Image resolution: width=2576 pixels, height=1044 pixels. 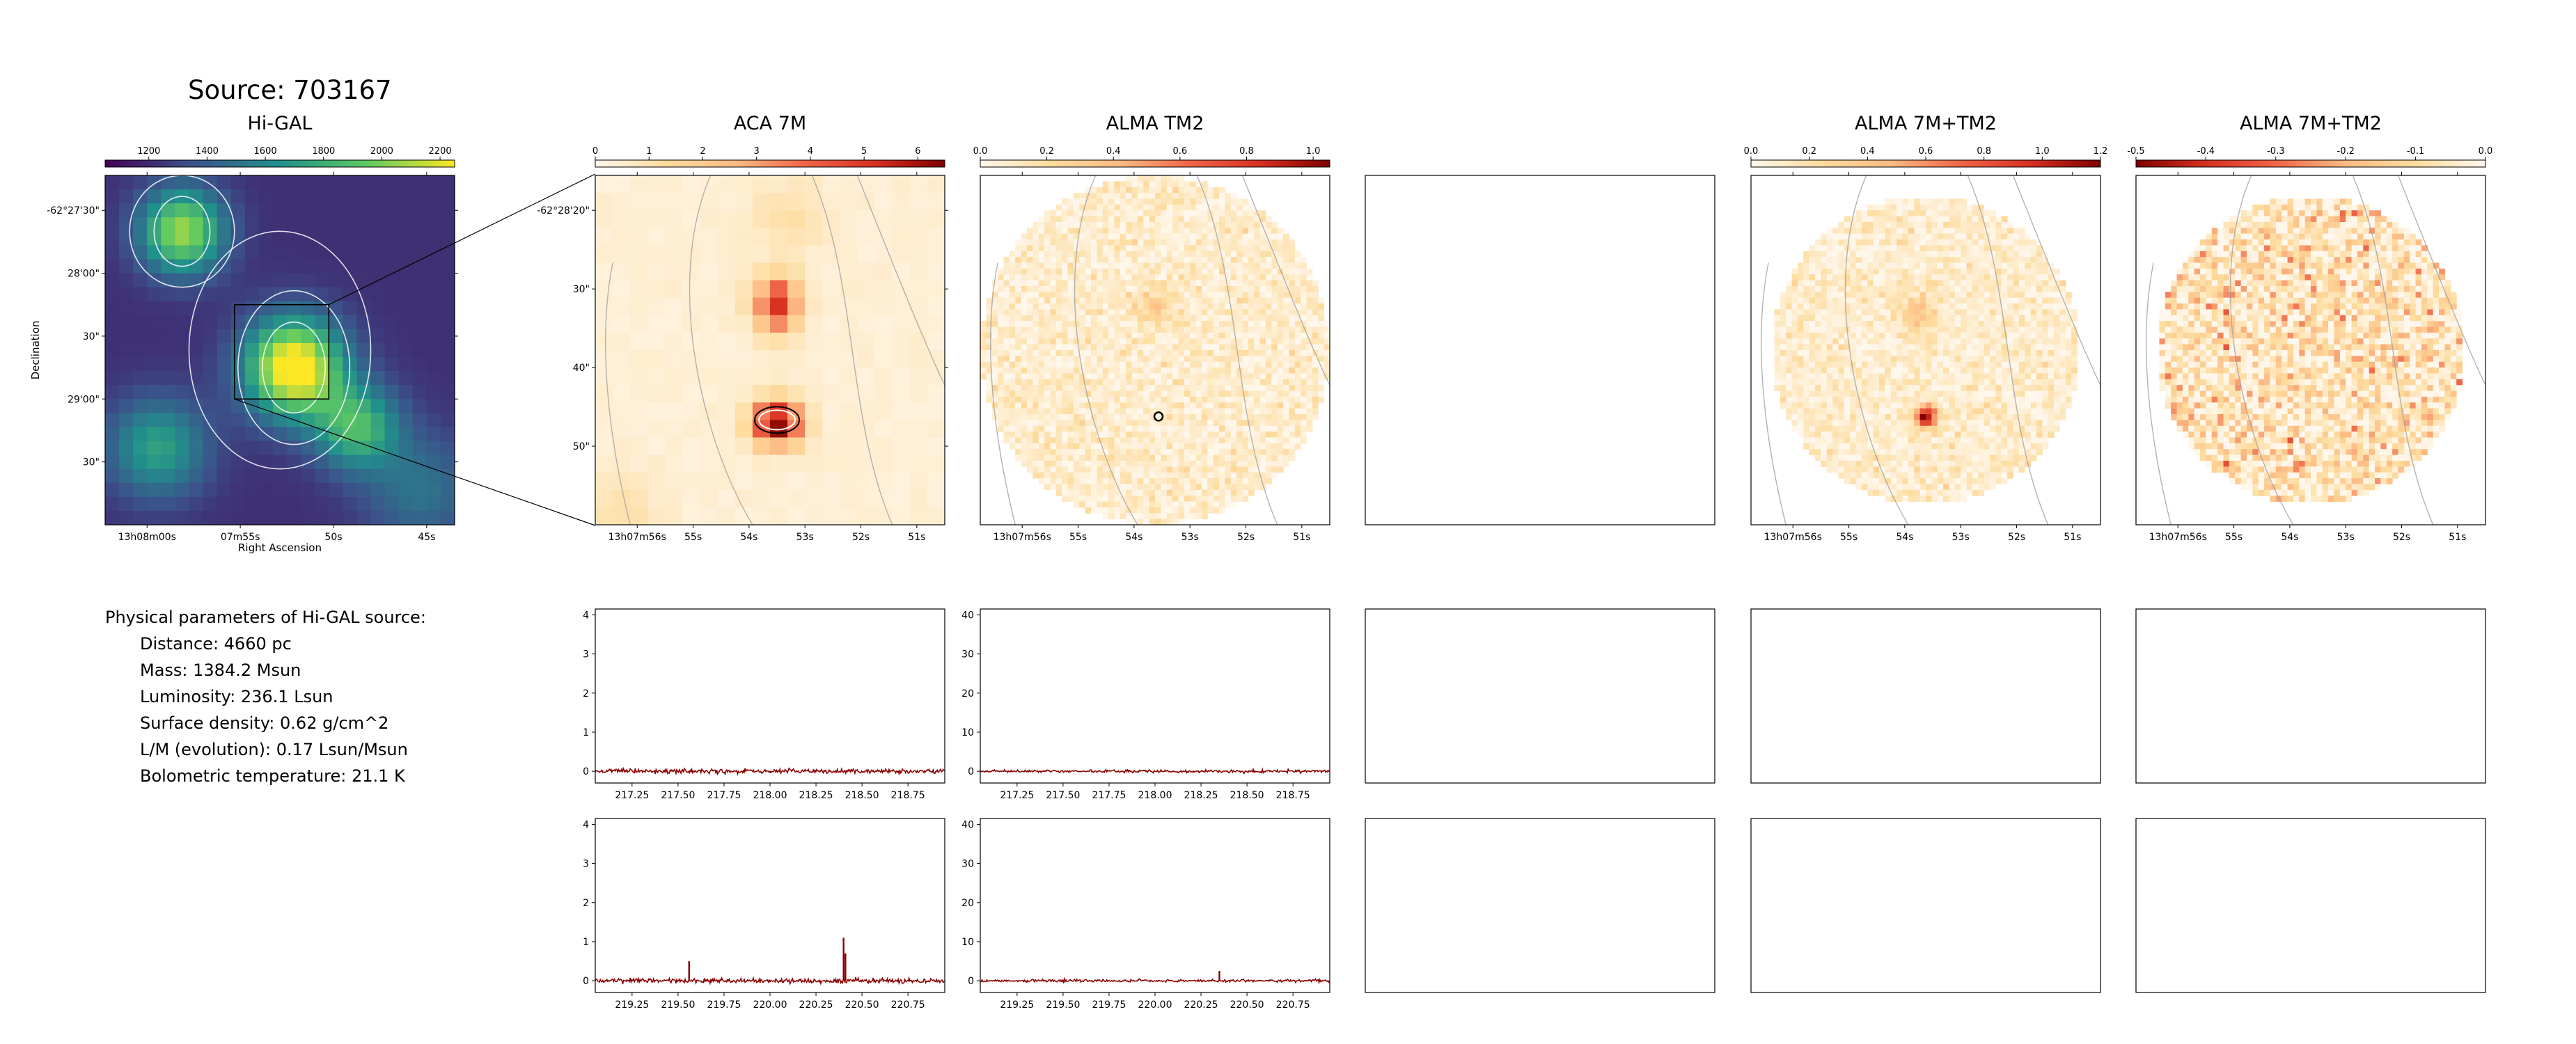 What do you see at coordinates (1285, 280) in the screenshot?
I see `almatm2-contour` at bounding box center [1285, 280].